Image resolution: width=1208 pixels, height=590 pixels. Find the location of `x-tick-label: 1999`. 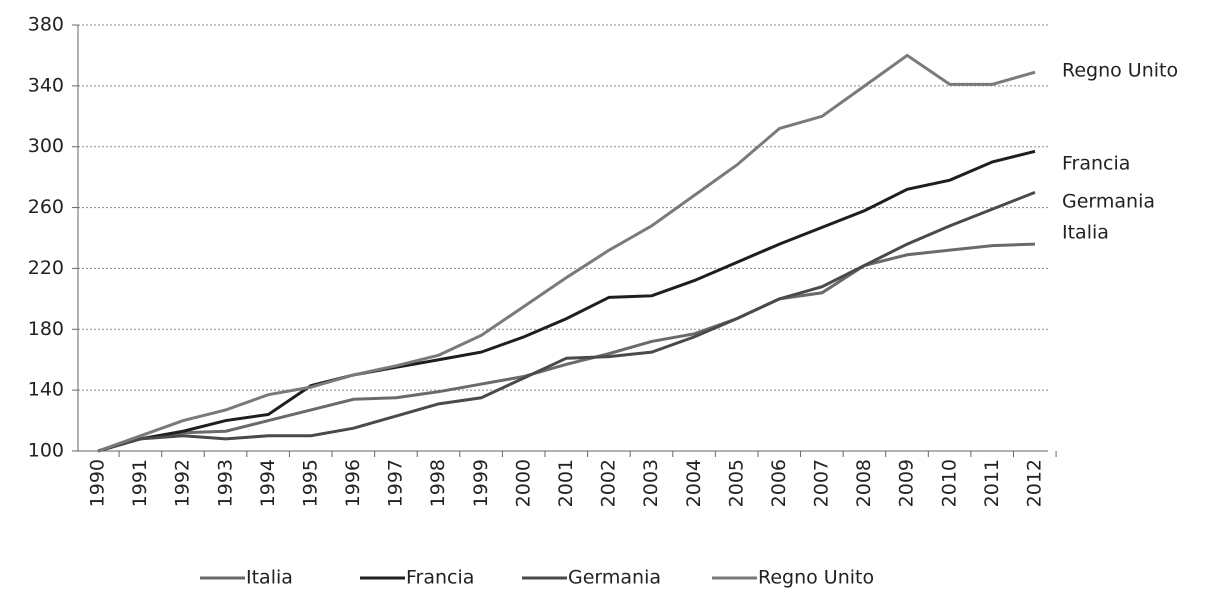

x-tick-label: 1999 is located at coordinates (481, 483).